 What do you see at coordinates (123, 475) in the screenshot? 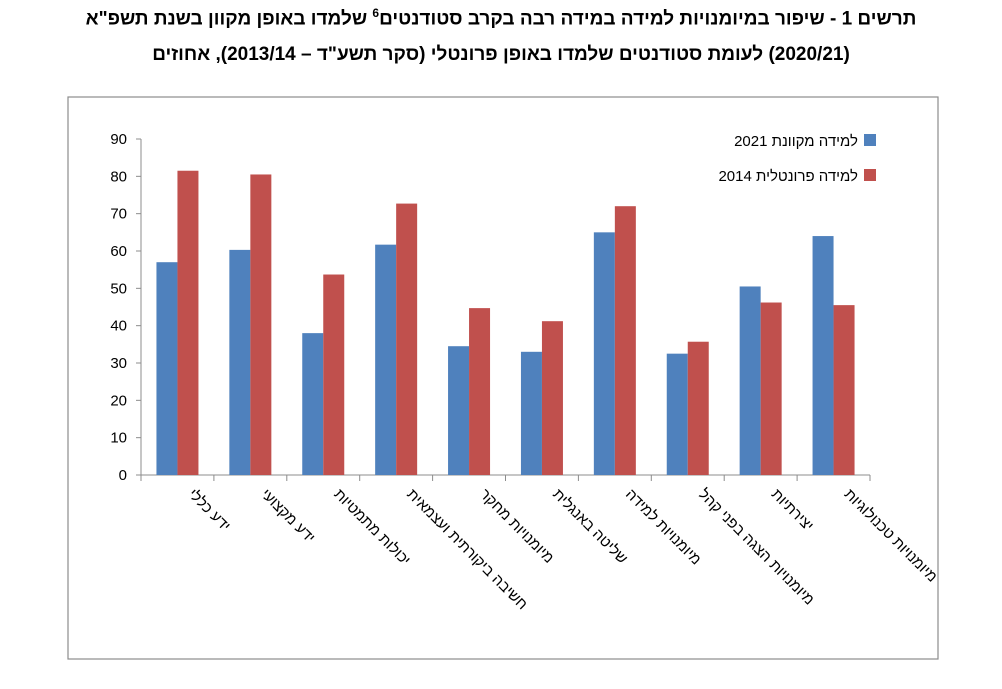
I see `y-tick-label: 0` at bounding box center [123, 475].